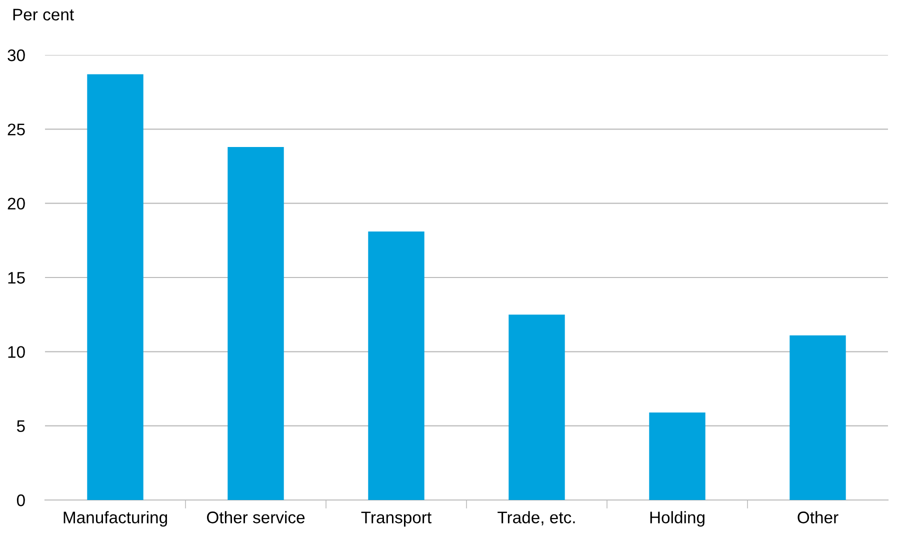 The height and width of the screenshot is (556, 901). What do you see at coordinates (818, 517) in the screenshot?
I see `x-tick-label: Other` at bounding box center [818, 517].